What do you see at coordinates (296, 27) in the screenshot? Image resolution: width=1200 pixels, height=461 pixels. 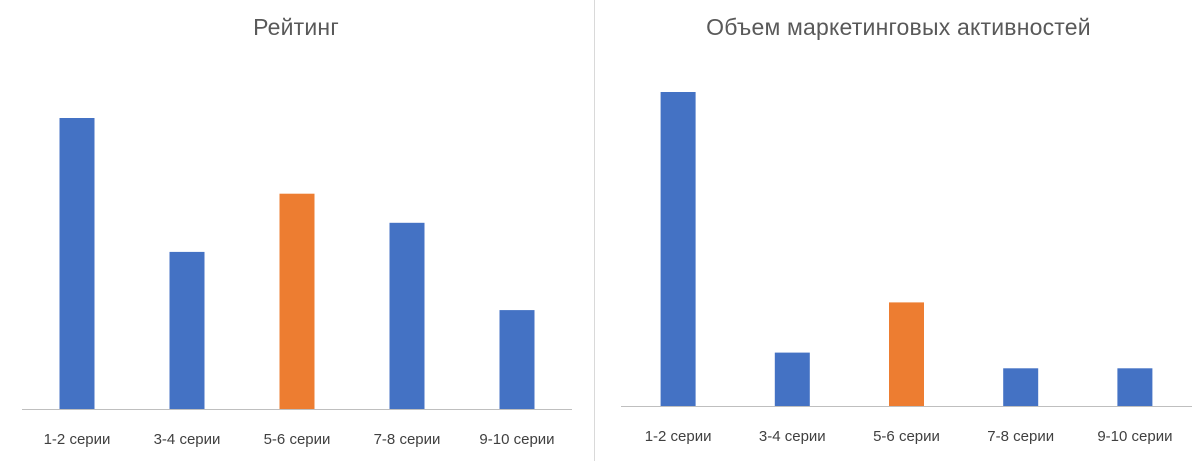 I see `chart-title: Рейтинг` at bounding box center [296, 27].